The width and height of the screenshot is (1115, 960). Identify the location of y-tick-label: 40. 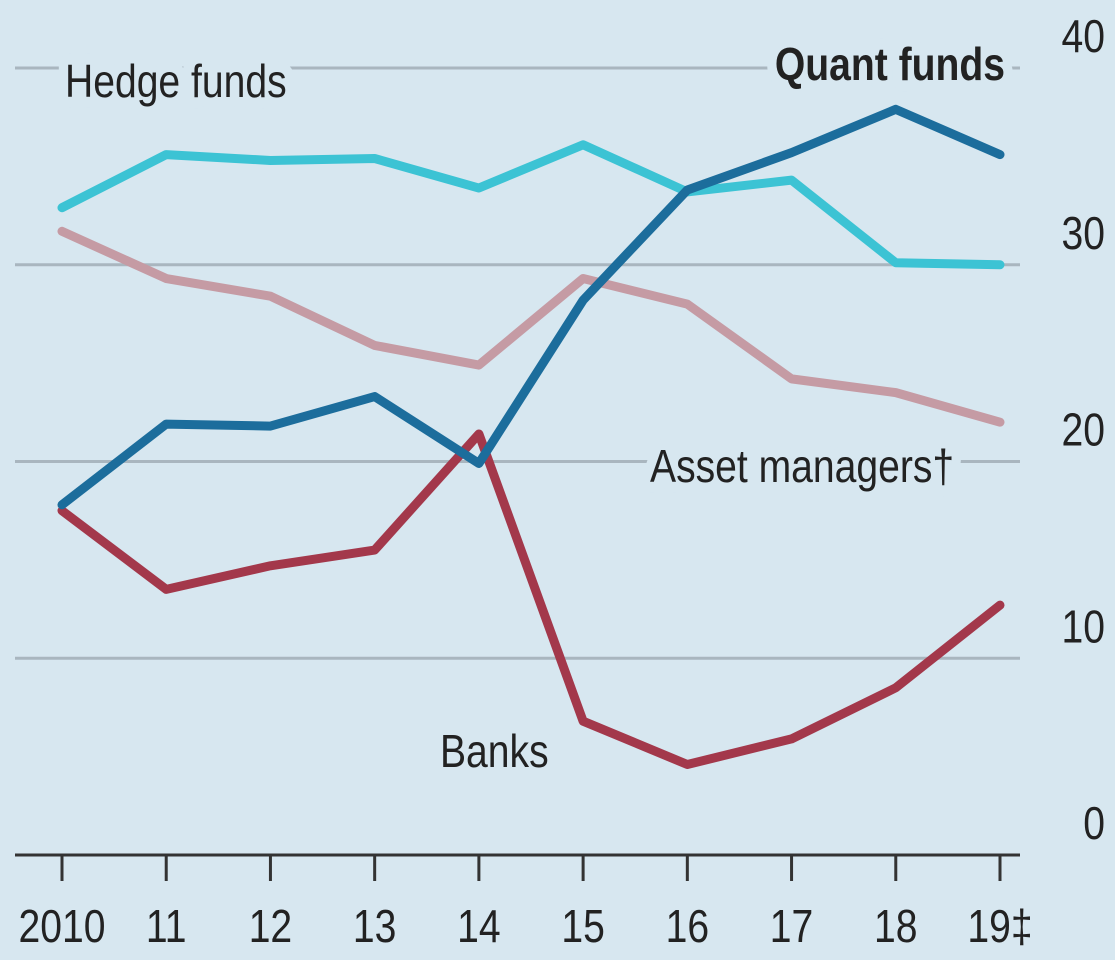
(1083, 37).